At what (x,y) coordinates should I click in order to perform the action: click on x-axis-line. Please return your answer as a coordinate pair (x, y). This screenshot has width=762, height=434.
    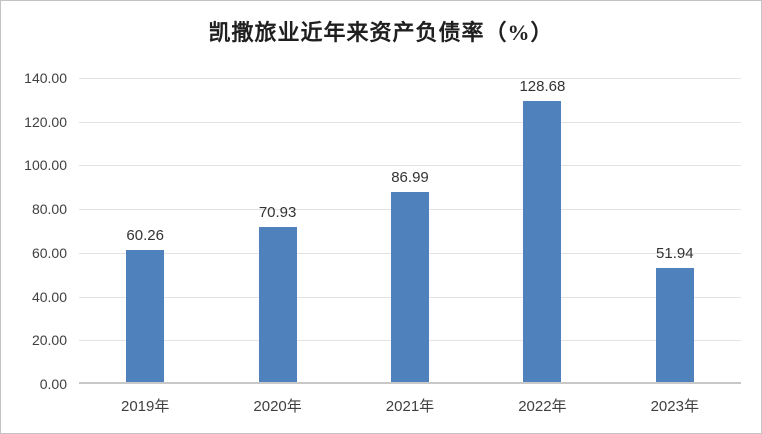
    Looking at the image, I should click on (410, 383).